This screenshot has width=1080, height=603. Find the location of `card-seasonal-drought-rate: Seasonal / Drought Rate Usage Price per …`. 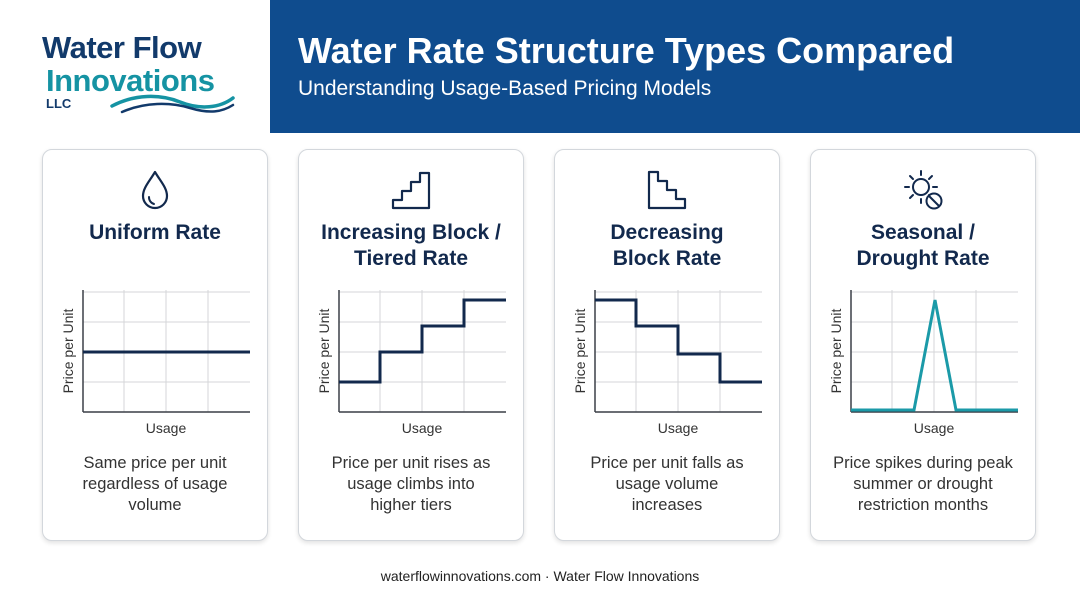

card-seasonal-drought-rate: Seasonal / Drought Rate Usage Price per … is located at coordinates (923, 345).